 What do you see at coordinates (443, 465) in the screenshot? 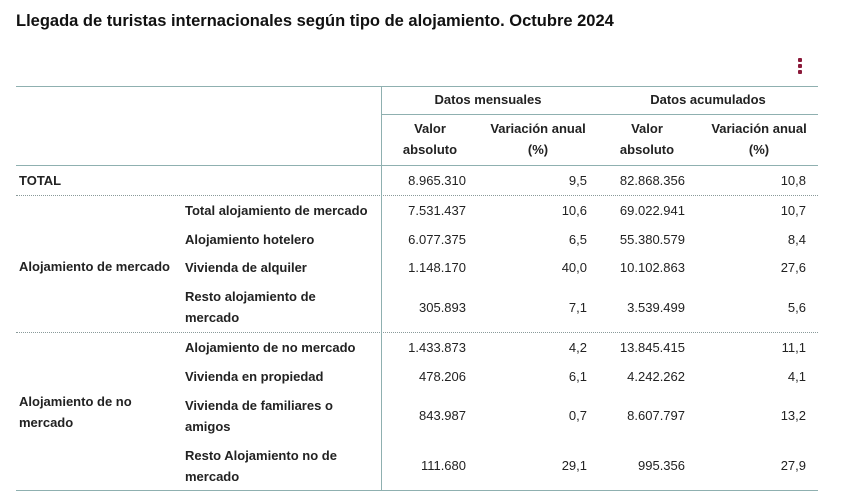
I see `cell-valor-mensual: 111.680` at bounding box center [443, 465].